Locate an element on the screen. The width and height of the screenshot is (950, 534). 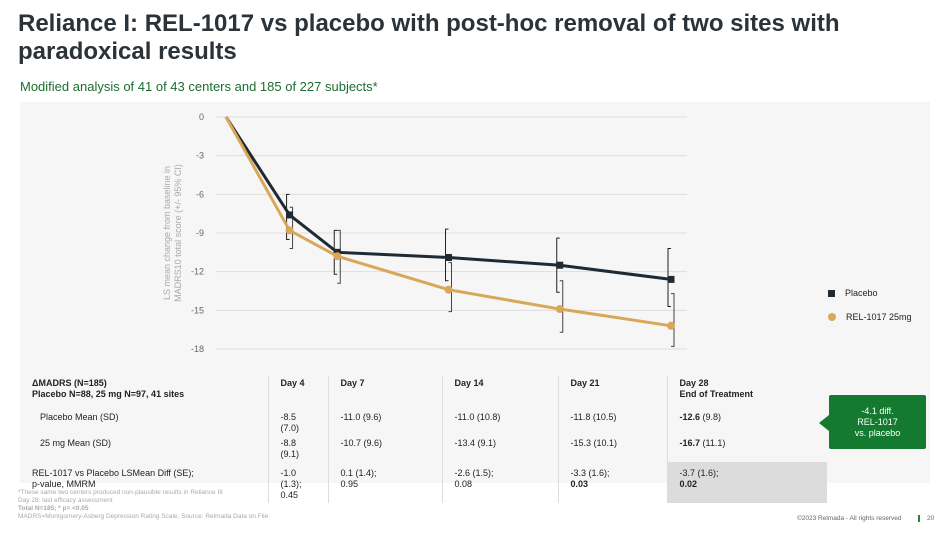
cell: 0.45 is located at coordinates (289, 495).